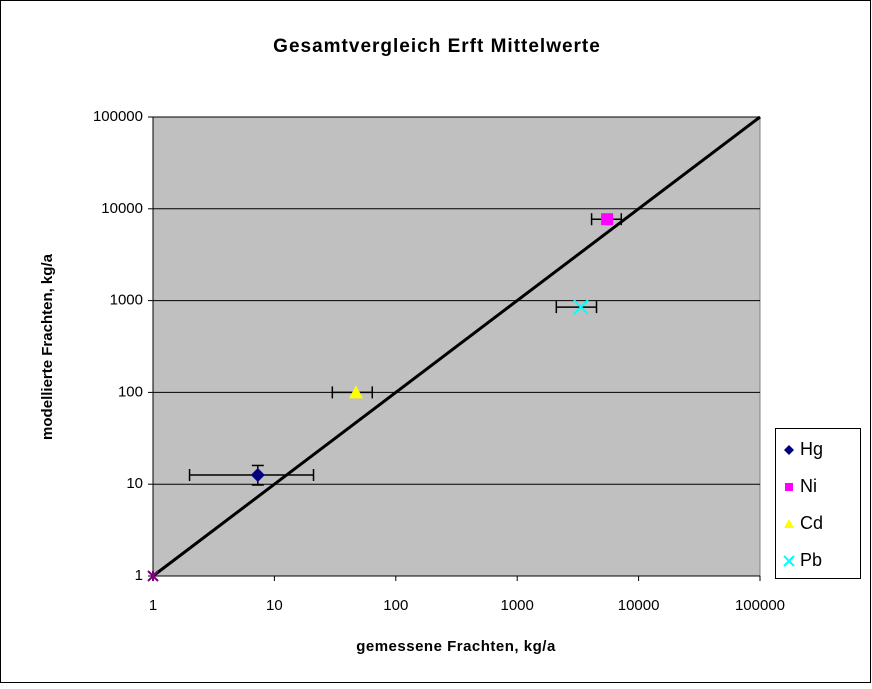  What do you see at coordinates (139, 575) in the screenshot?
I see `y-tick-label: 1` at bounding box center [139, 575].